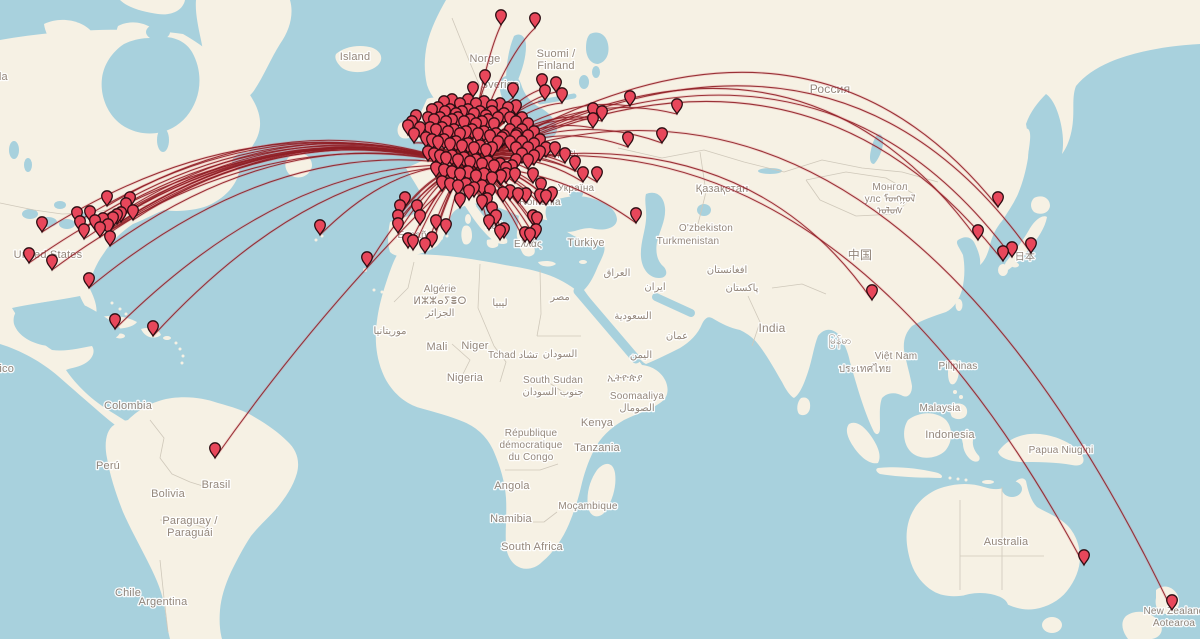 This screenshot has height=639, width=1200. Describe the element at coordinates (596, 72) in the screenshot. I see `lake-onega` at that location.